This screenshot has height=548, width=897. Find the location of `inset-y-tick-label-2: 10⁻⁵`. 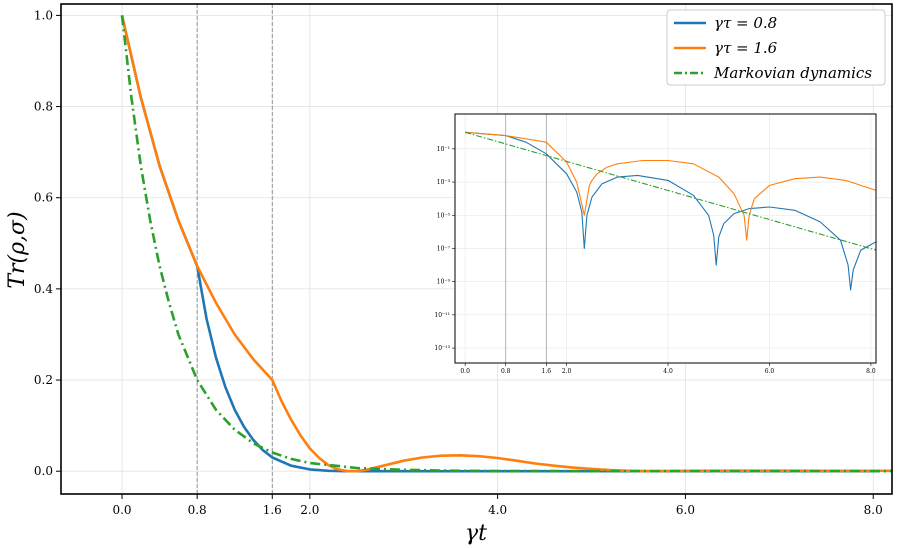

inset-y-tick-label-2: 10⁻⁵ is located at coordinates (444, 215).